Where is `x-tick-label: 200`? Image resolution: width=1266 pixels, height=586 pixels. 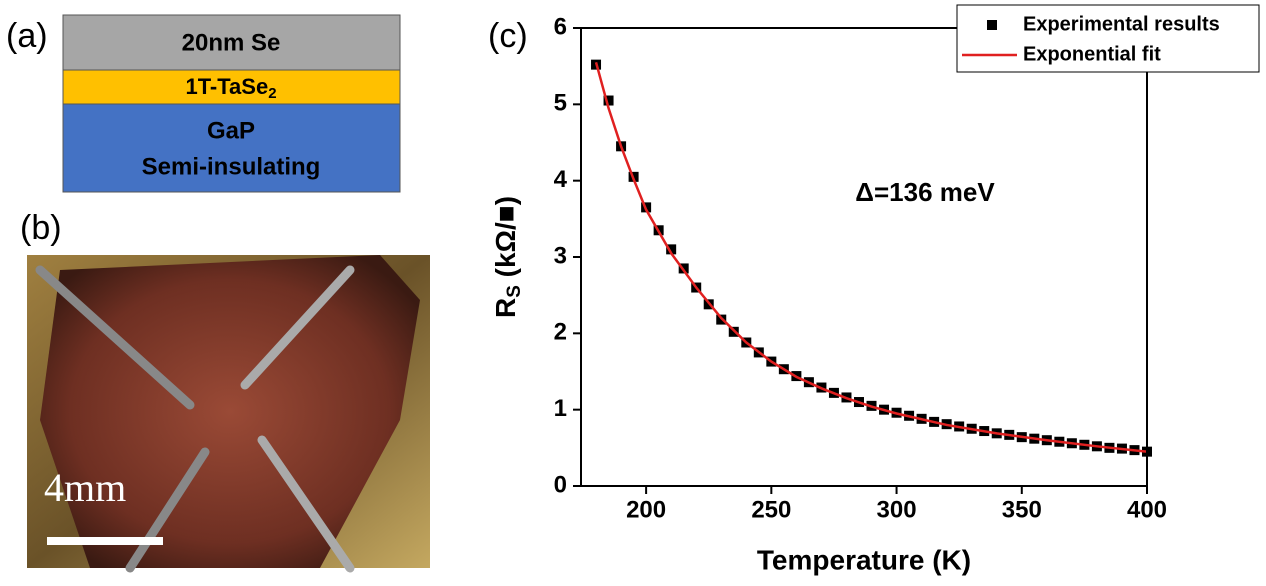 x-tick-label: 200 is located at coordinates (646, 509).